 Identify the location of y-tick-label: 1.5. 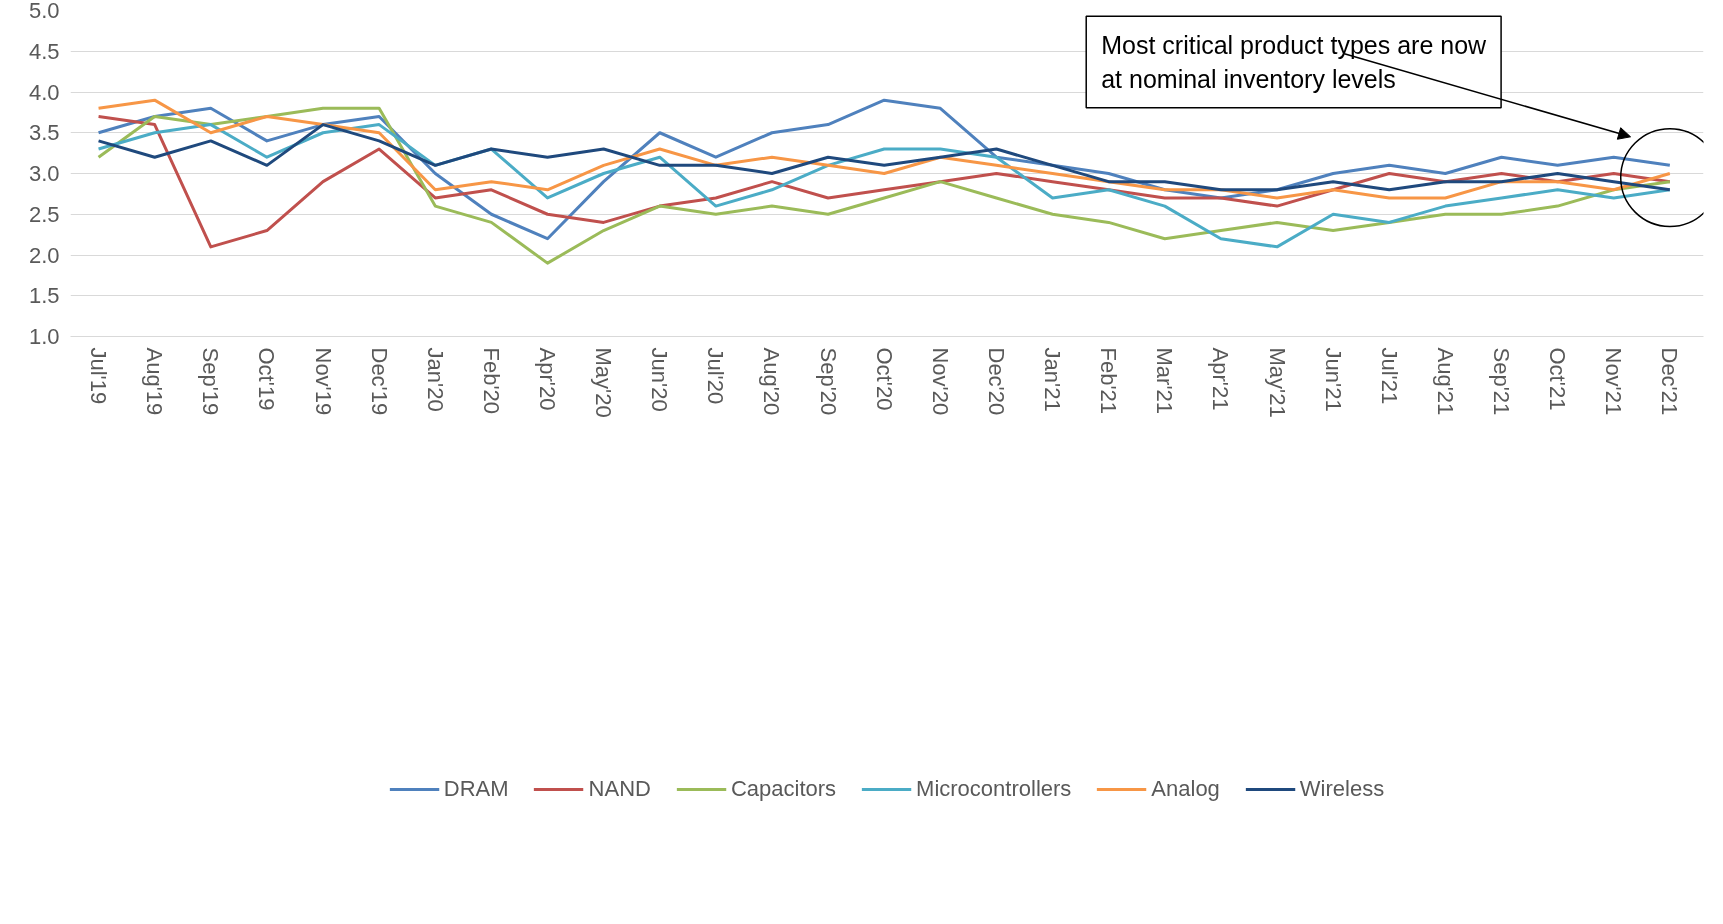
(44, 296).